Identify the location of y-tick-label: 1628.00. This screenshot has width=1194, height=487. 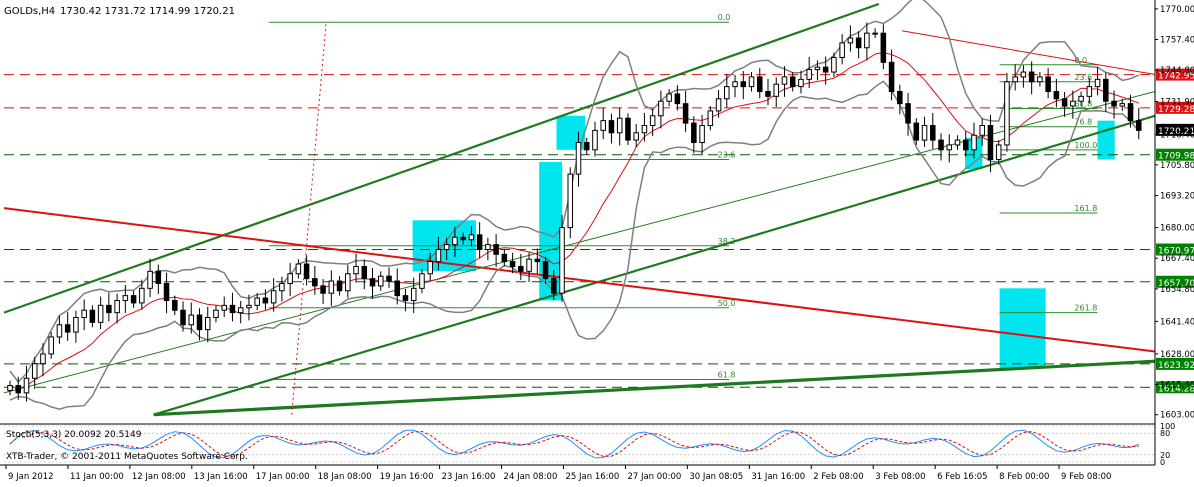
(1177, 355).